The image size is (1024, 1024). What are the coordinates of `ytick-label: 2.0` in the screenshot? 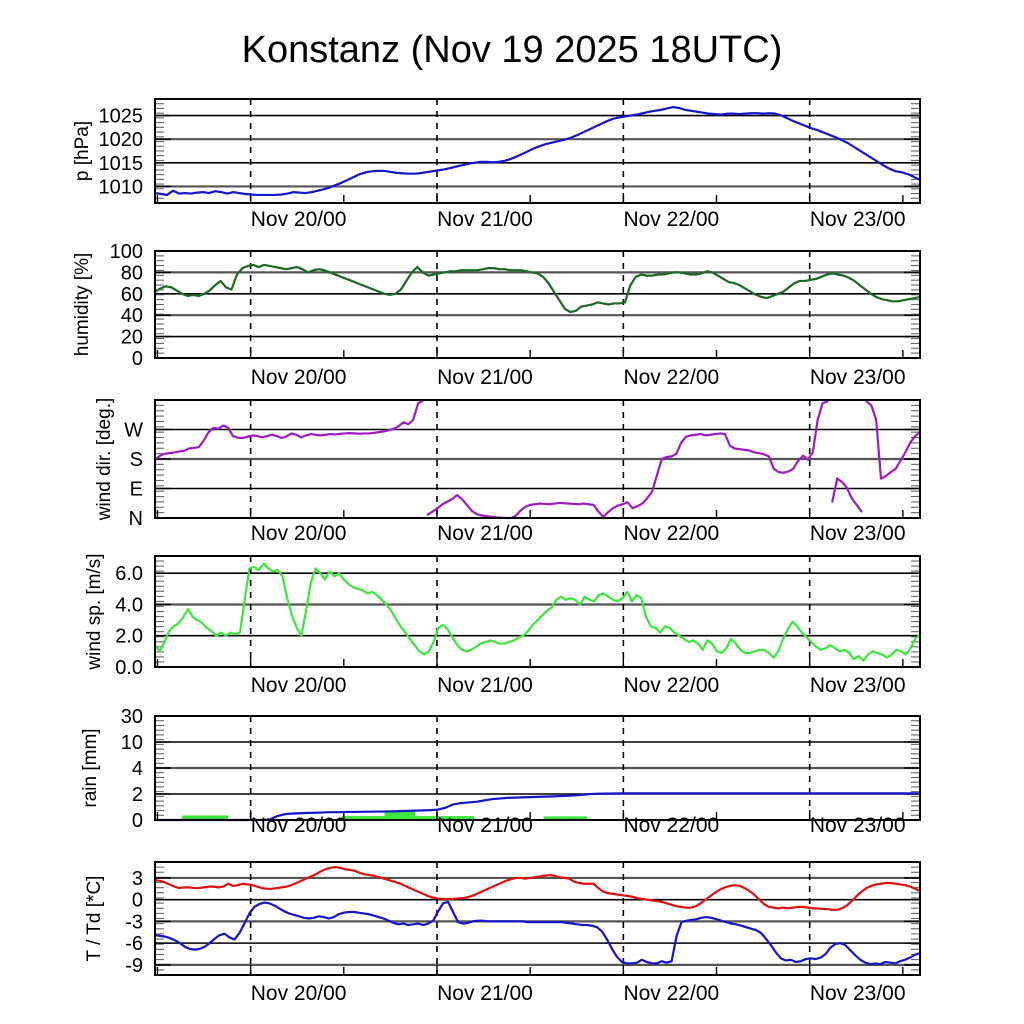 It's located at (129, 637).